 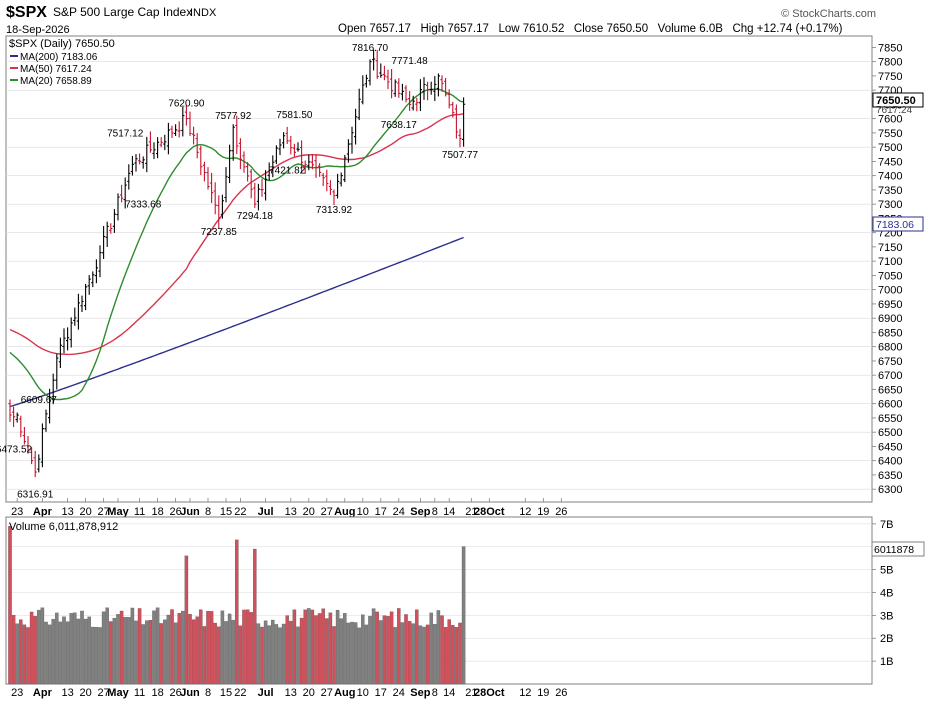 I want to click on vol-y-label-3B: 3B, so click(x=886, y=616).